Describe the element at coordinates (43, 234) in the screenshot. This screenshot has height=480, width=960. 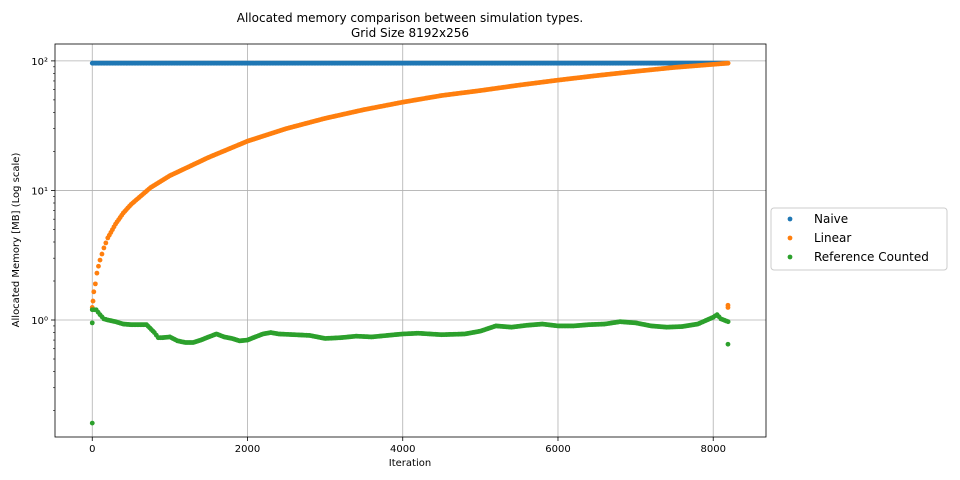
I see `y-axis-ticks: 10⁰ 10¹ 10²` at that location.